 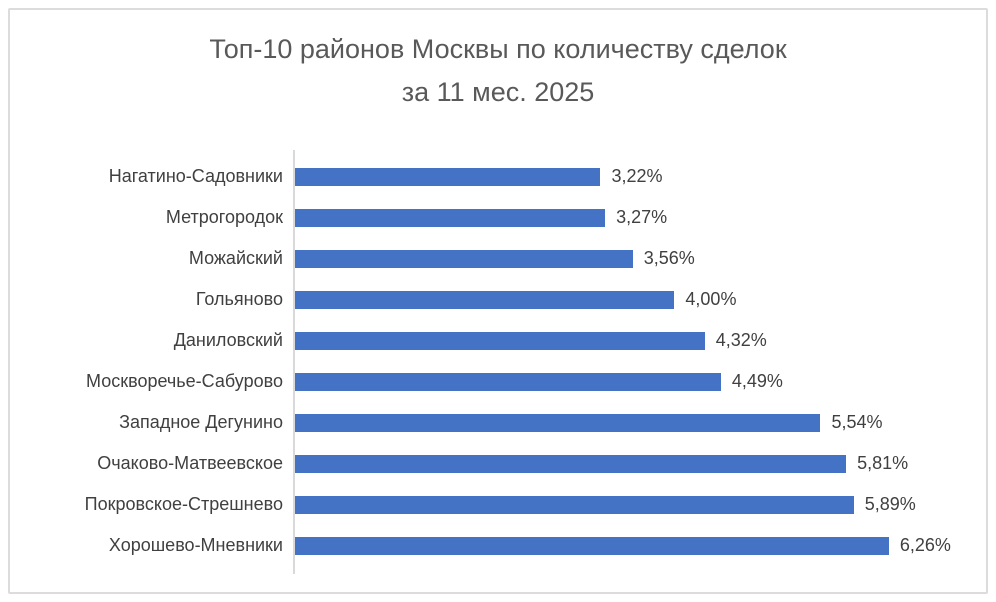 I want to click on bar-row: Нагатино-Садовники 3,22%, so click(x=495, y=176).